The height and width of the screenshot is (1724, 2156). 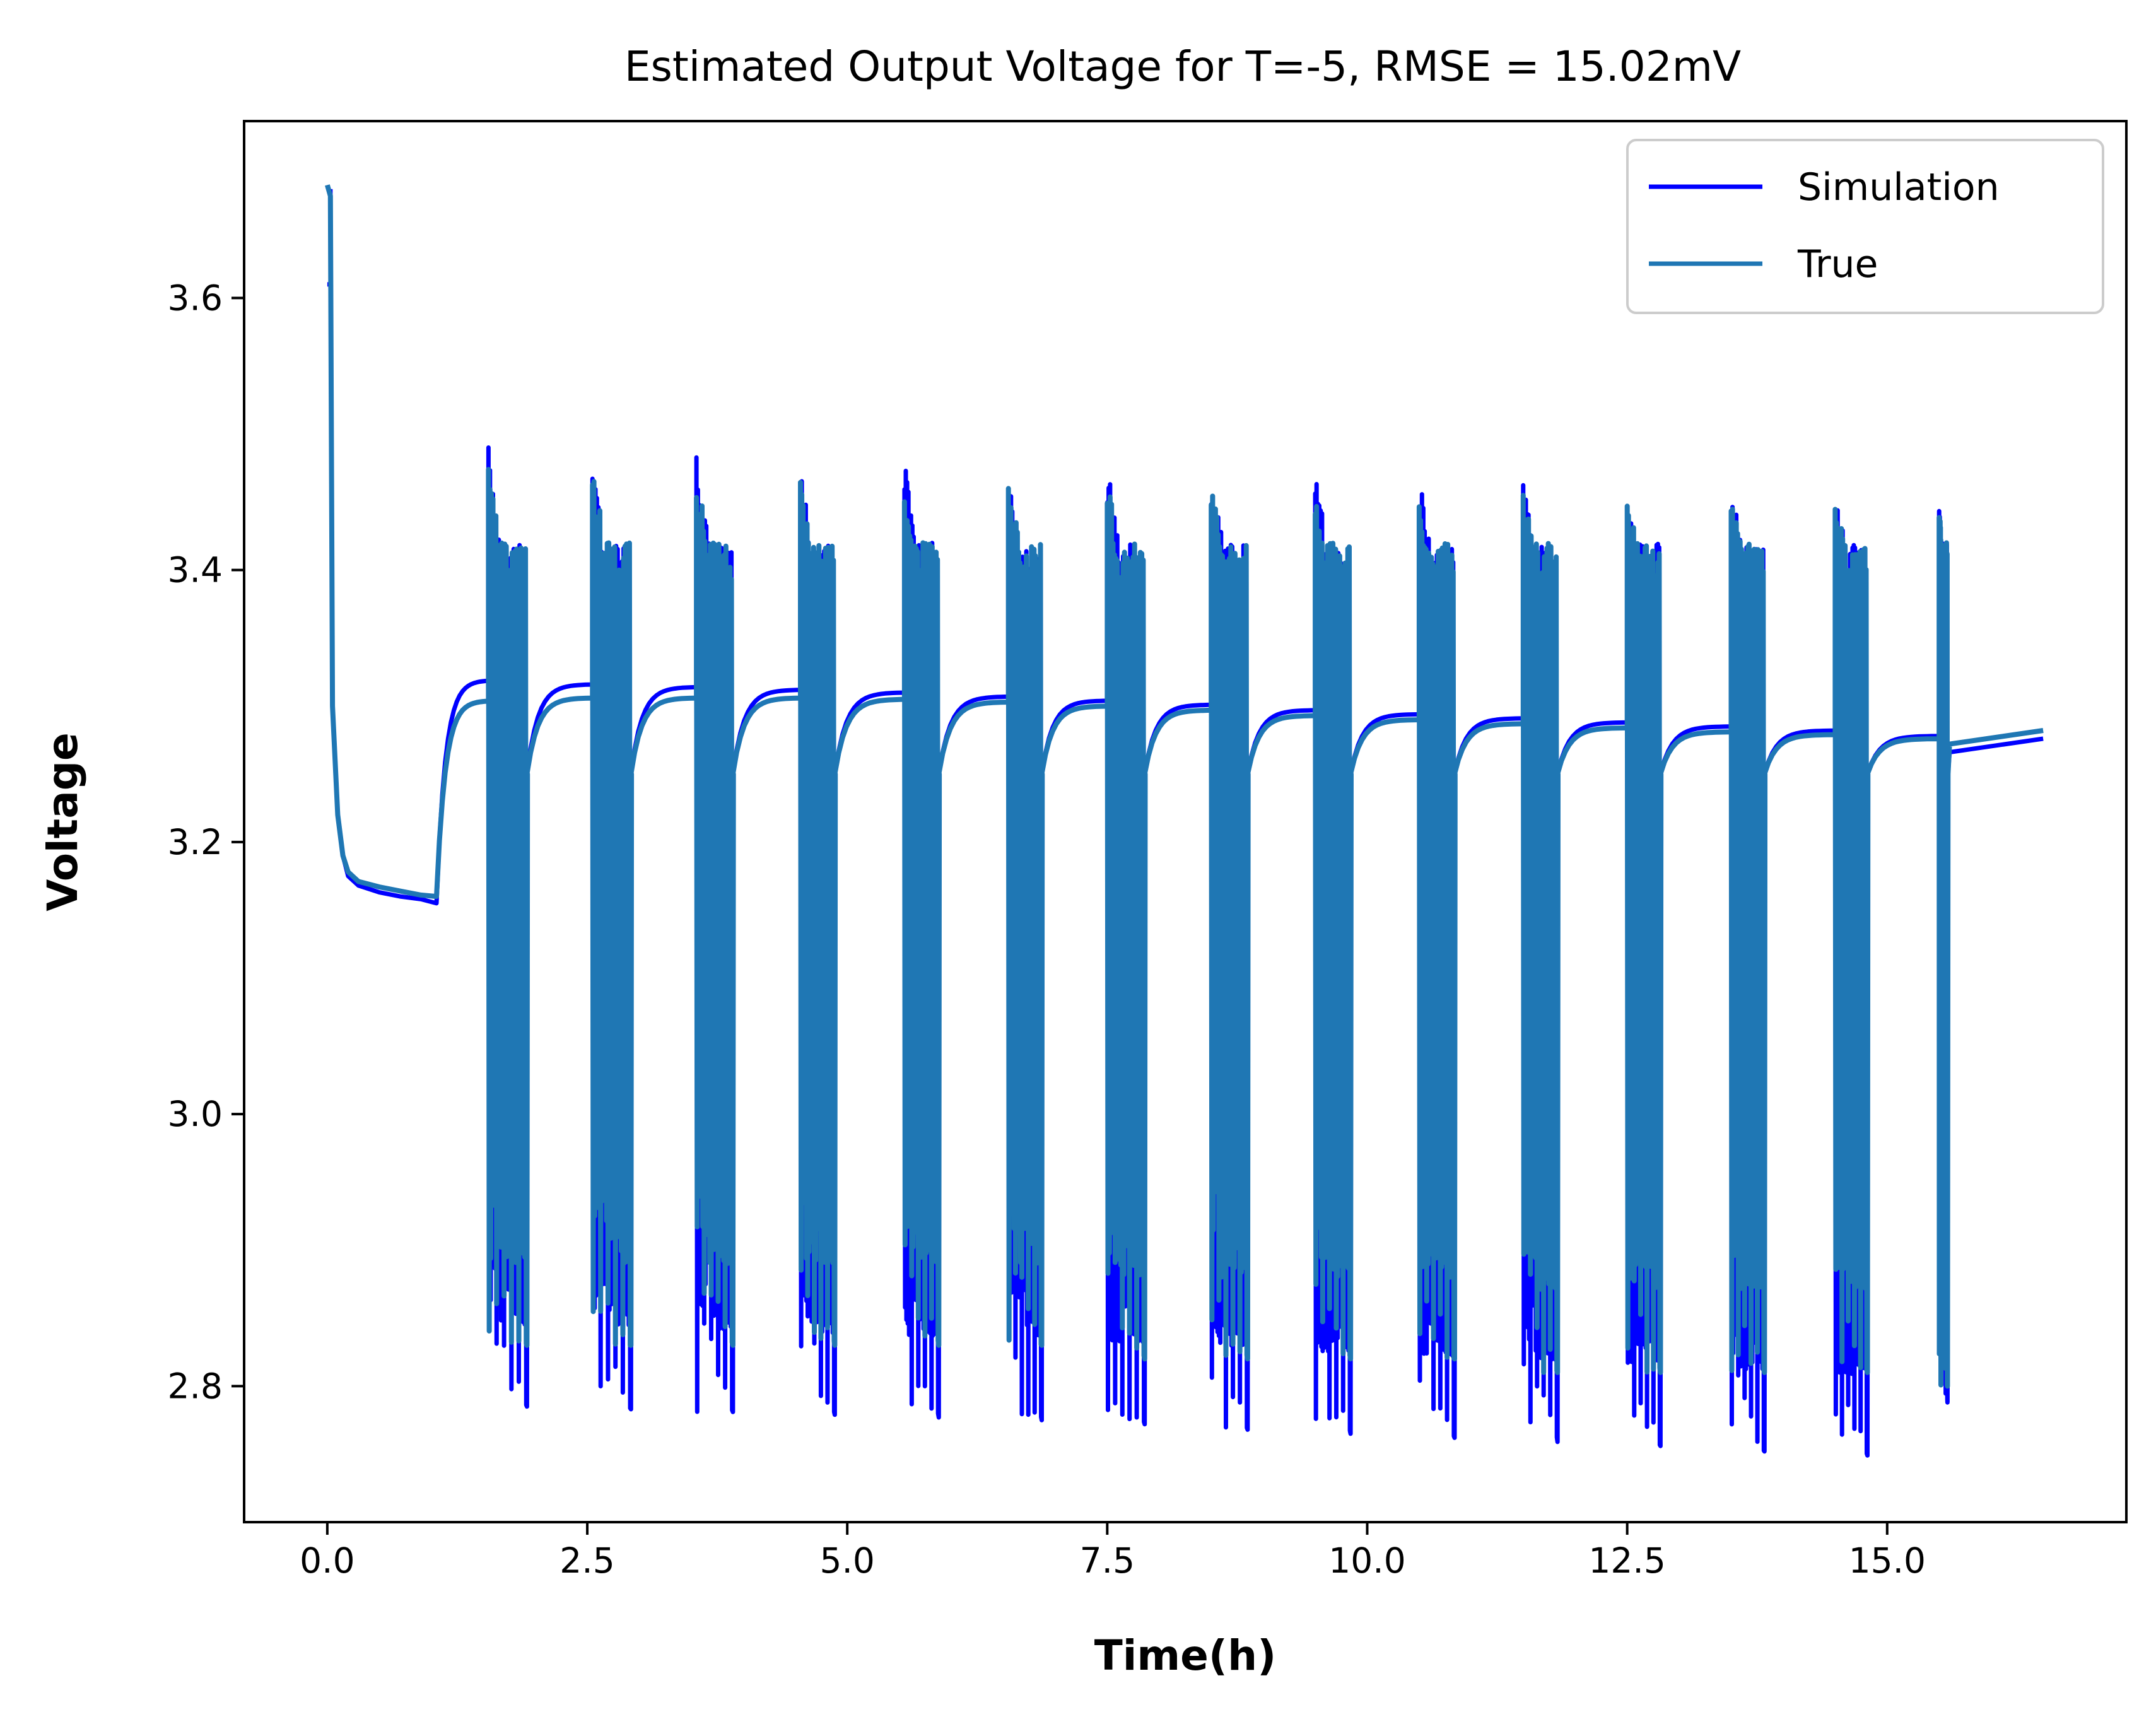 What do you see at coordinates (195, 1386) in the screenshot?
I see `y-tick-label: 2.8` at bounding box center [195, 1386].